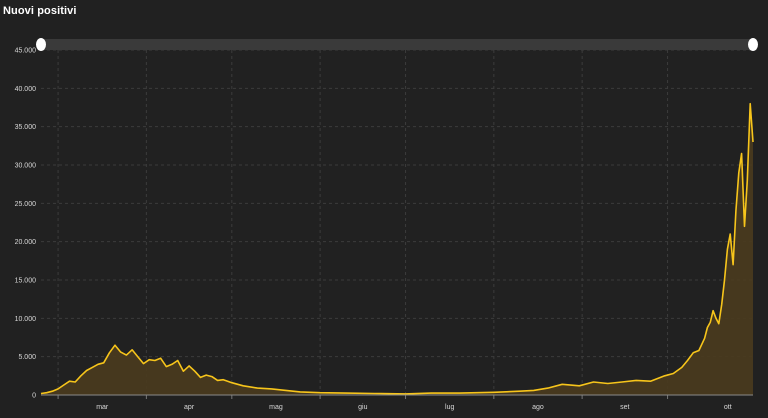 The width and height of the screenshot is (768, 418). I want to click on y-tick-label: 10.000, so click(26, 319).